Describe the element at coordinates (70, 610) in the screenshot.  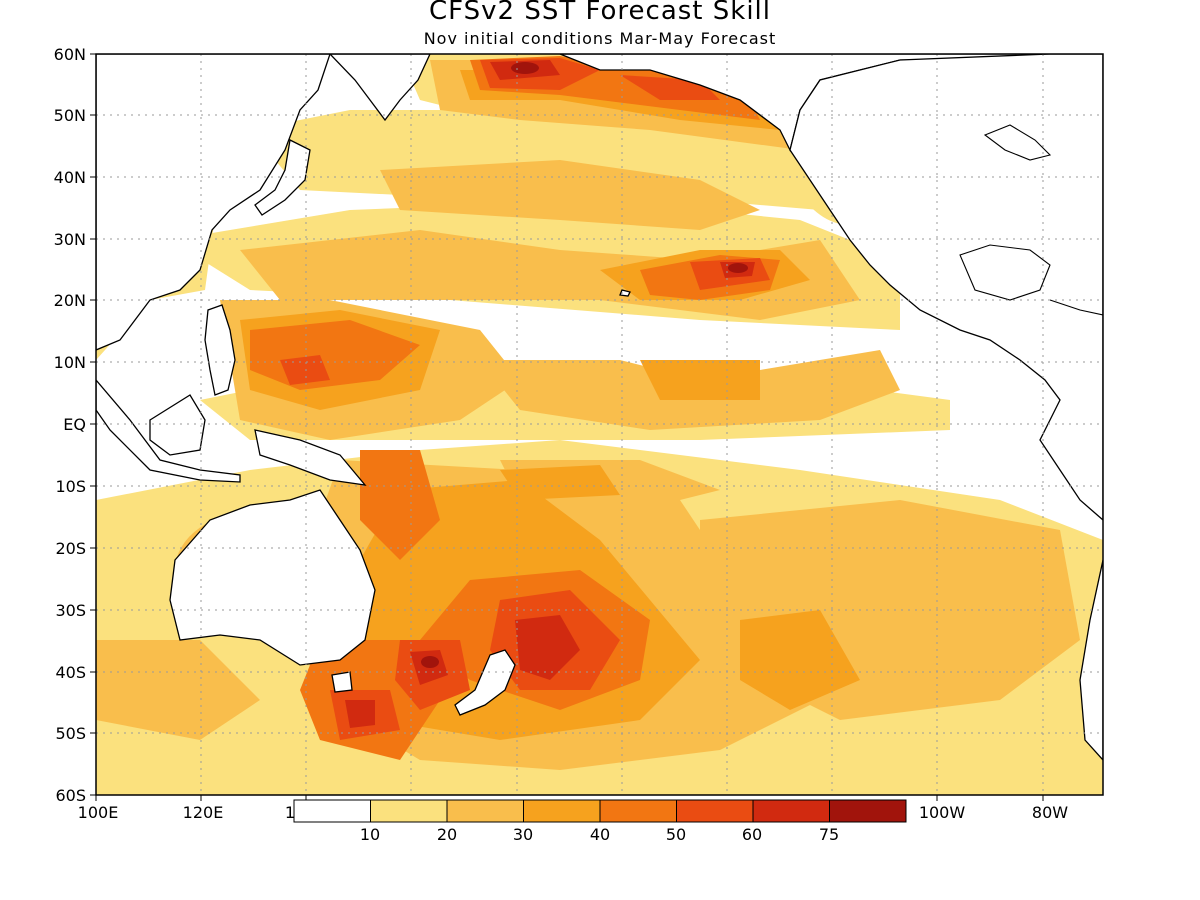
I see `y-tick-label: 30S` at that location.